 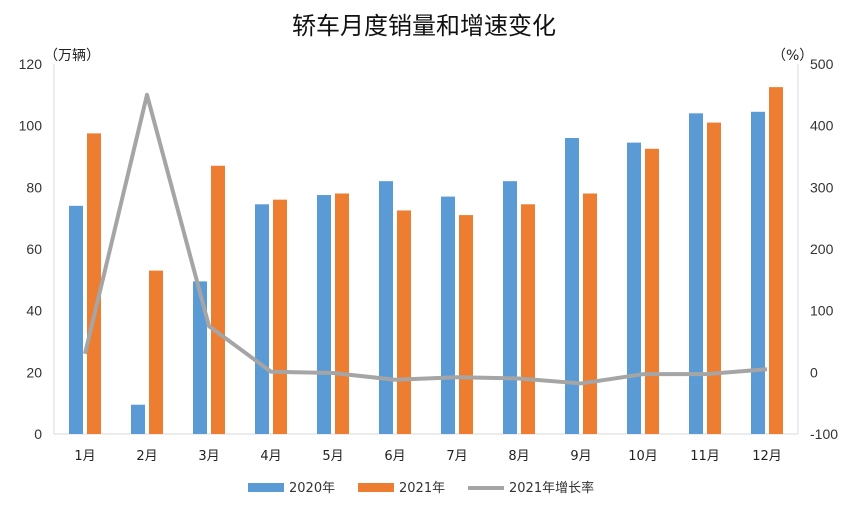 I want to click on bar-2020年-9月, so click(x=572, y=286).